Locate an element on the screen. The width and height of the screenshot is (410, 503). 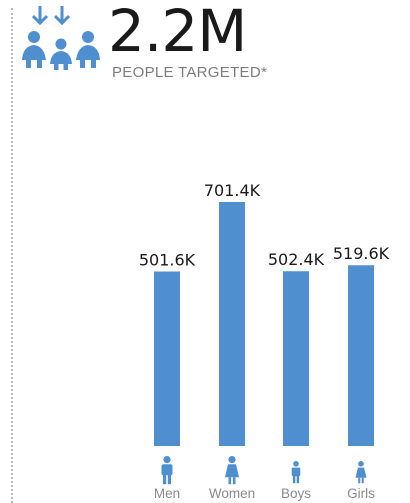
category-label-boys: Boys is located at coordinates (296, 493).